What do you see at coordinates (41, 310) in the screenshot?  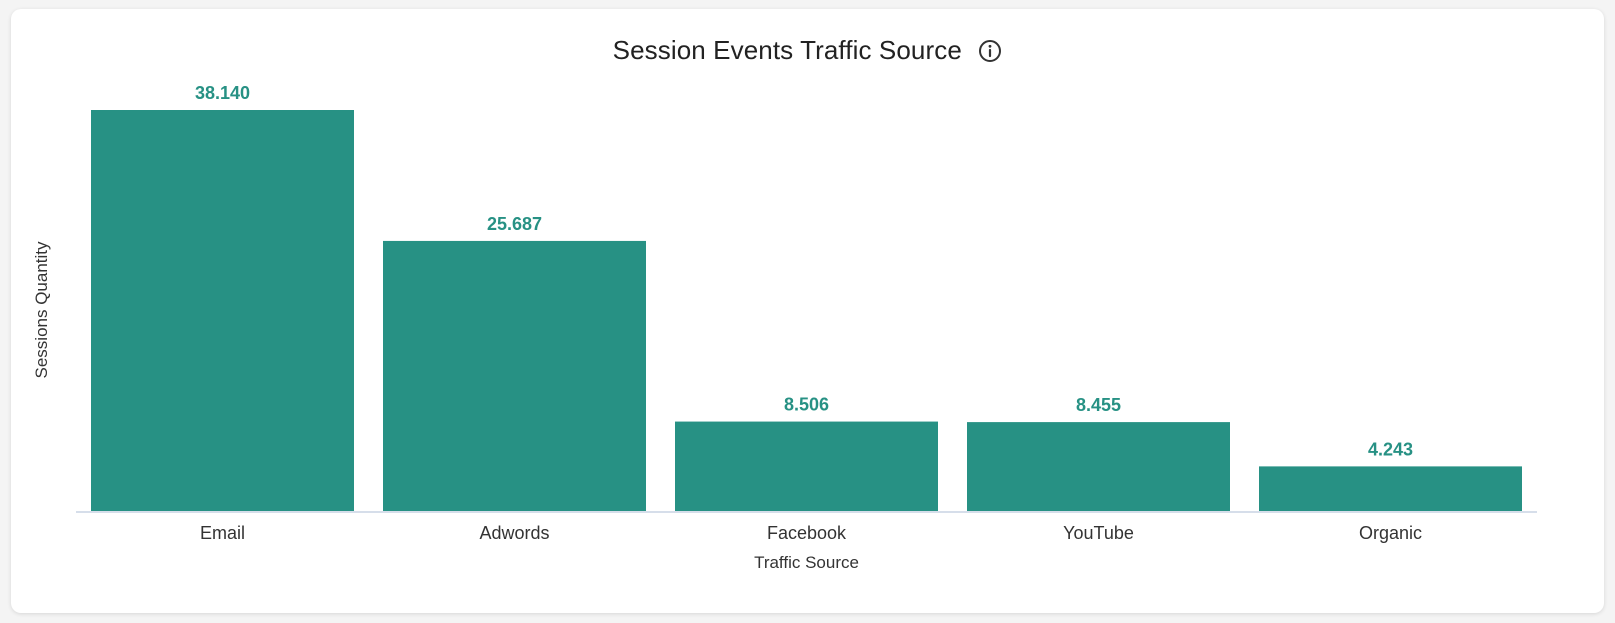 I see `y-axis-title: Sessions Quantity` at bounding box center [41, 310].